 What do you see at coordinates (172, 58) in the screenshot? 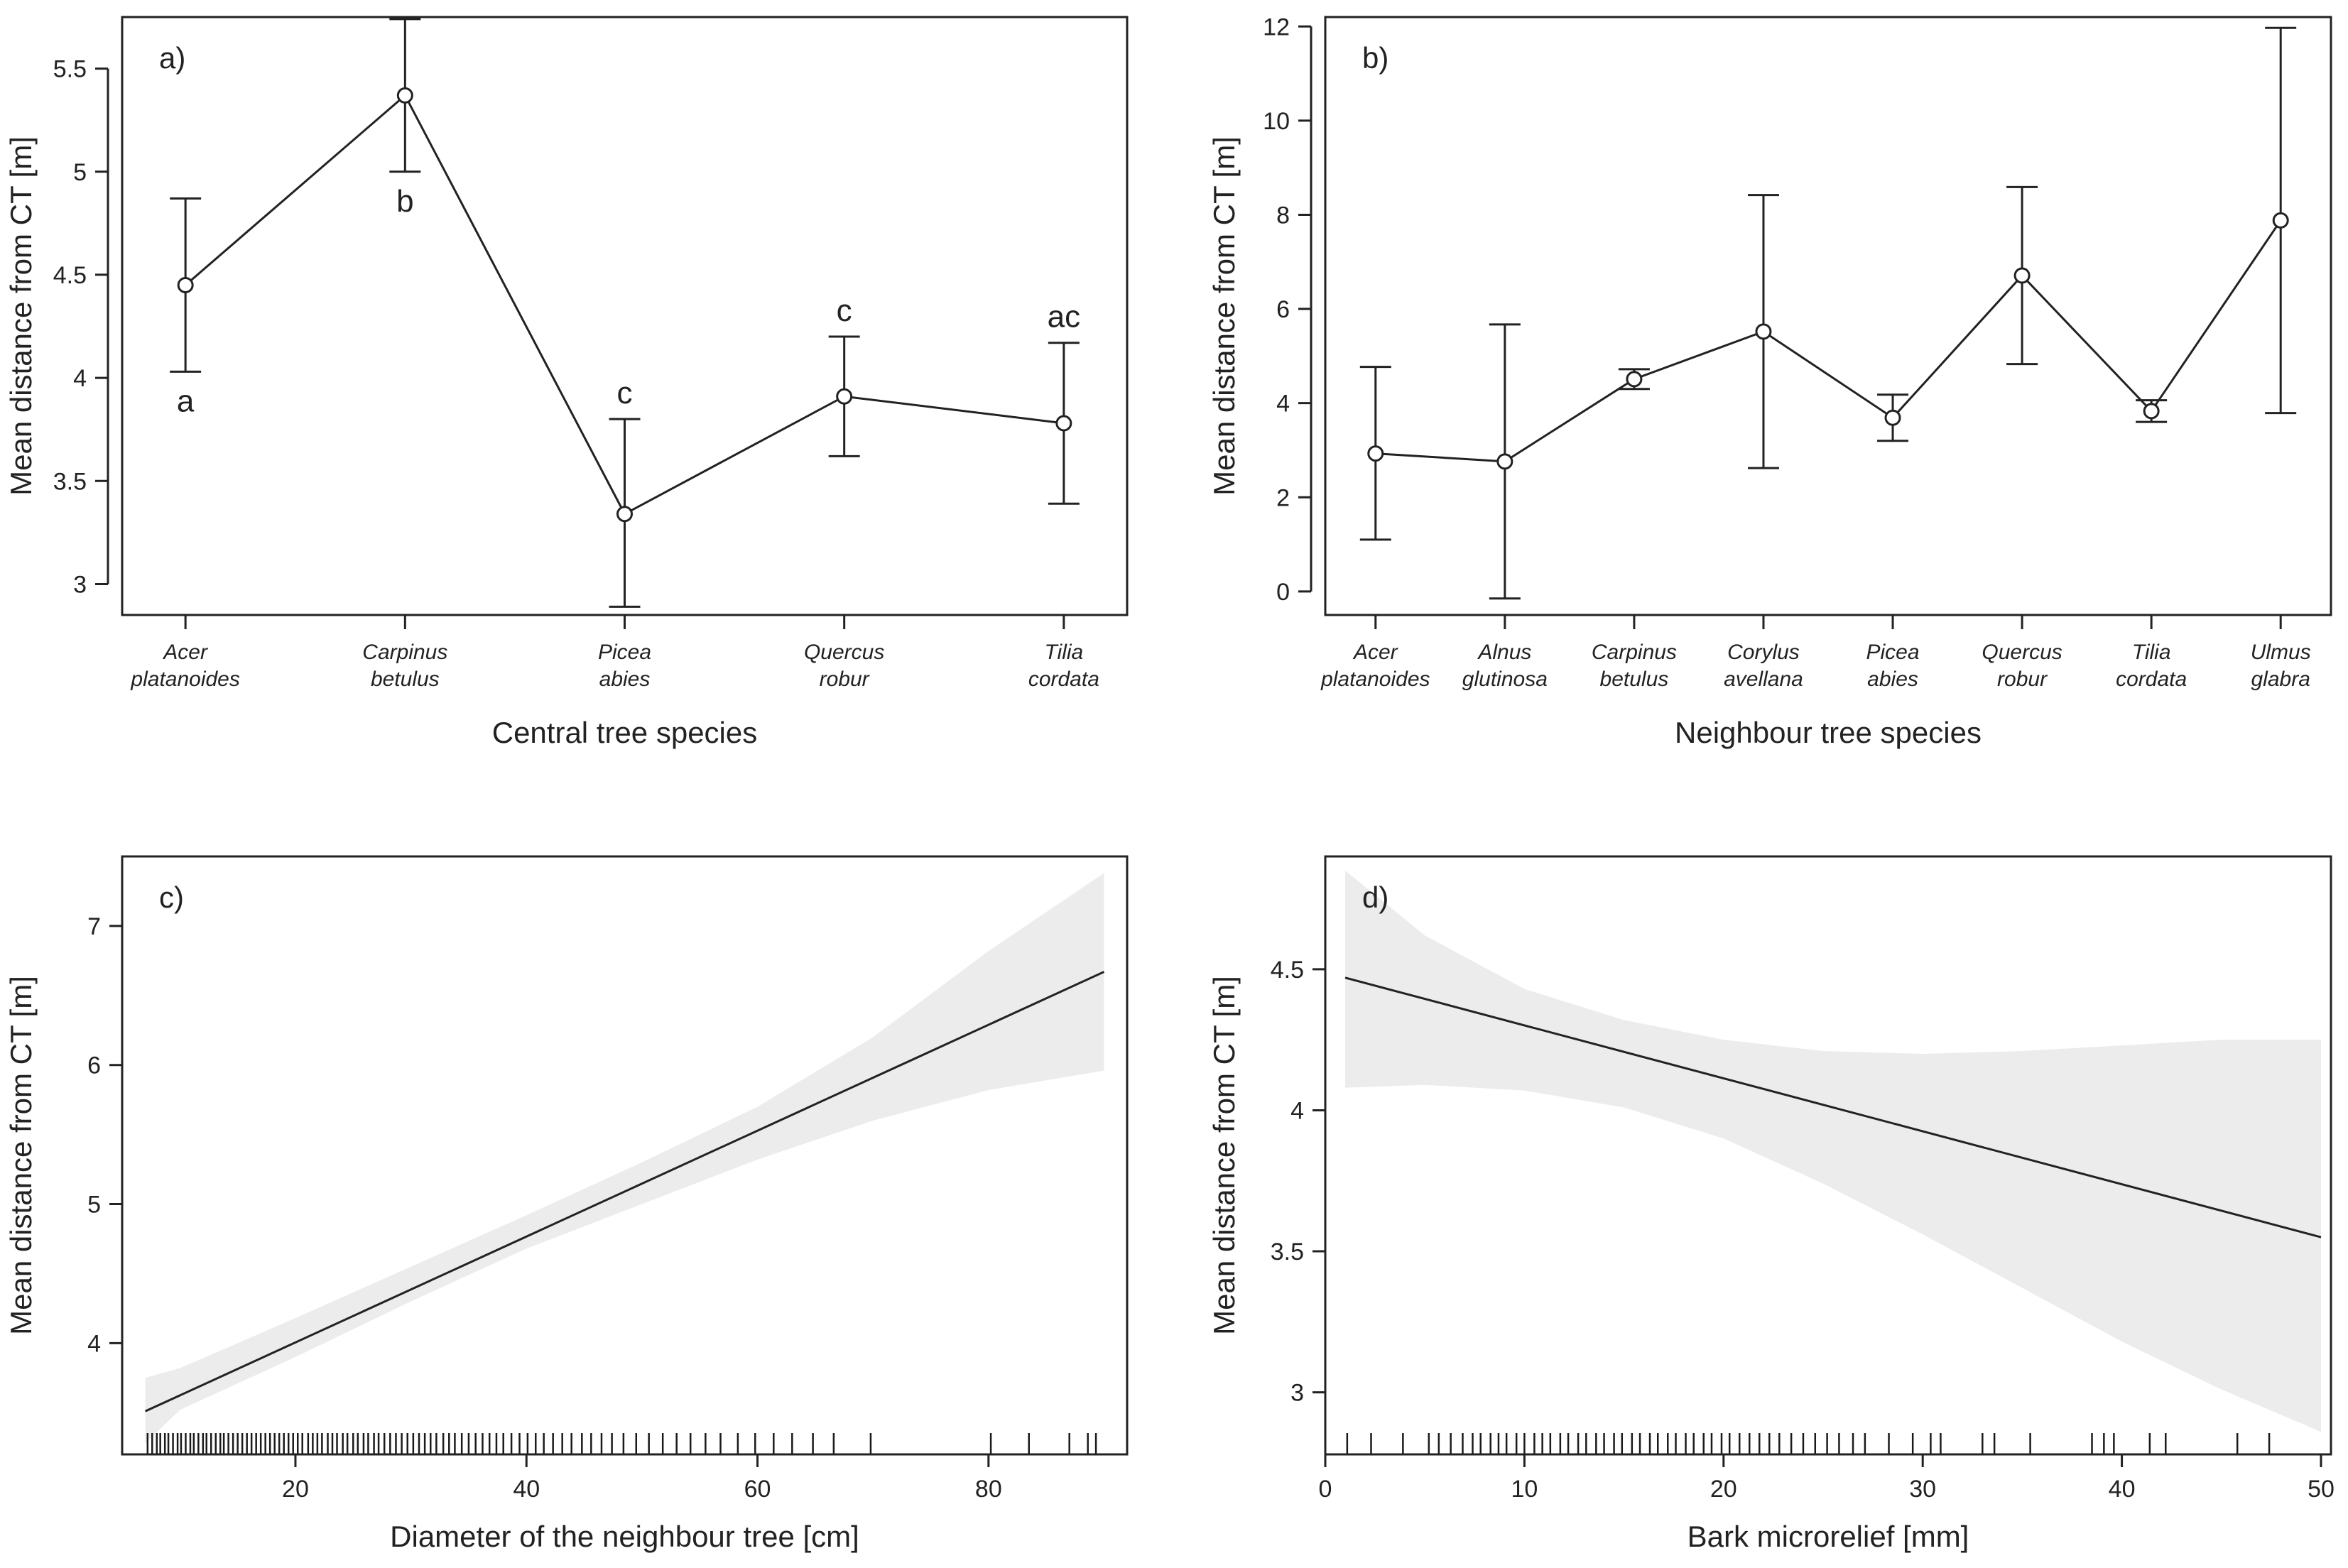
I see `panel-label: a)` at bounding box center [172, 58].